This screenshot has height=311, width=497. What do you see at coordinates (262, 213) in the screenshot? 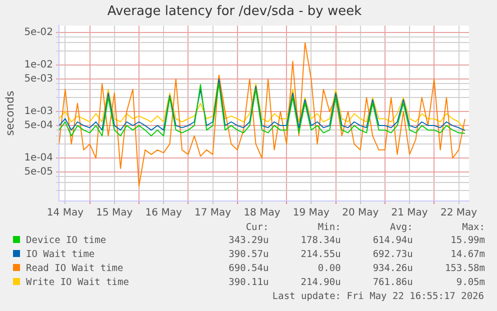
I see `x-tick-label: 18 May` at bounding box center [262, 213].